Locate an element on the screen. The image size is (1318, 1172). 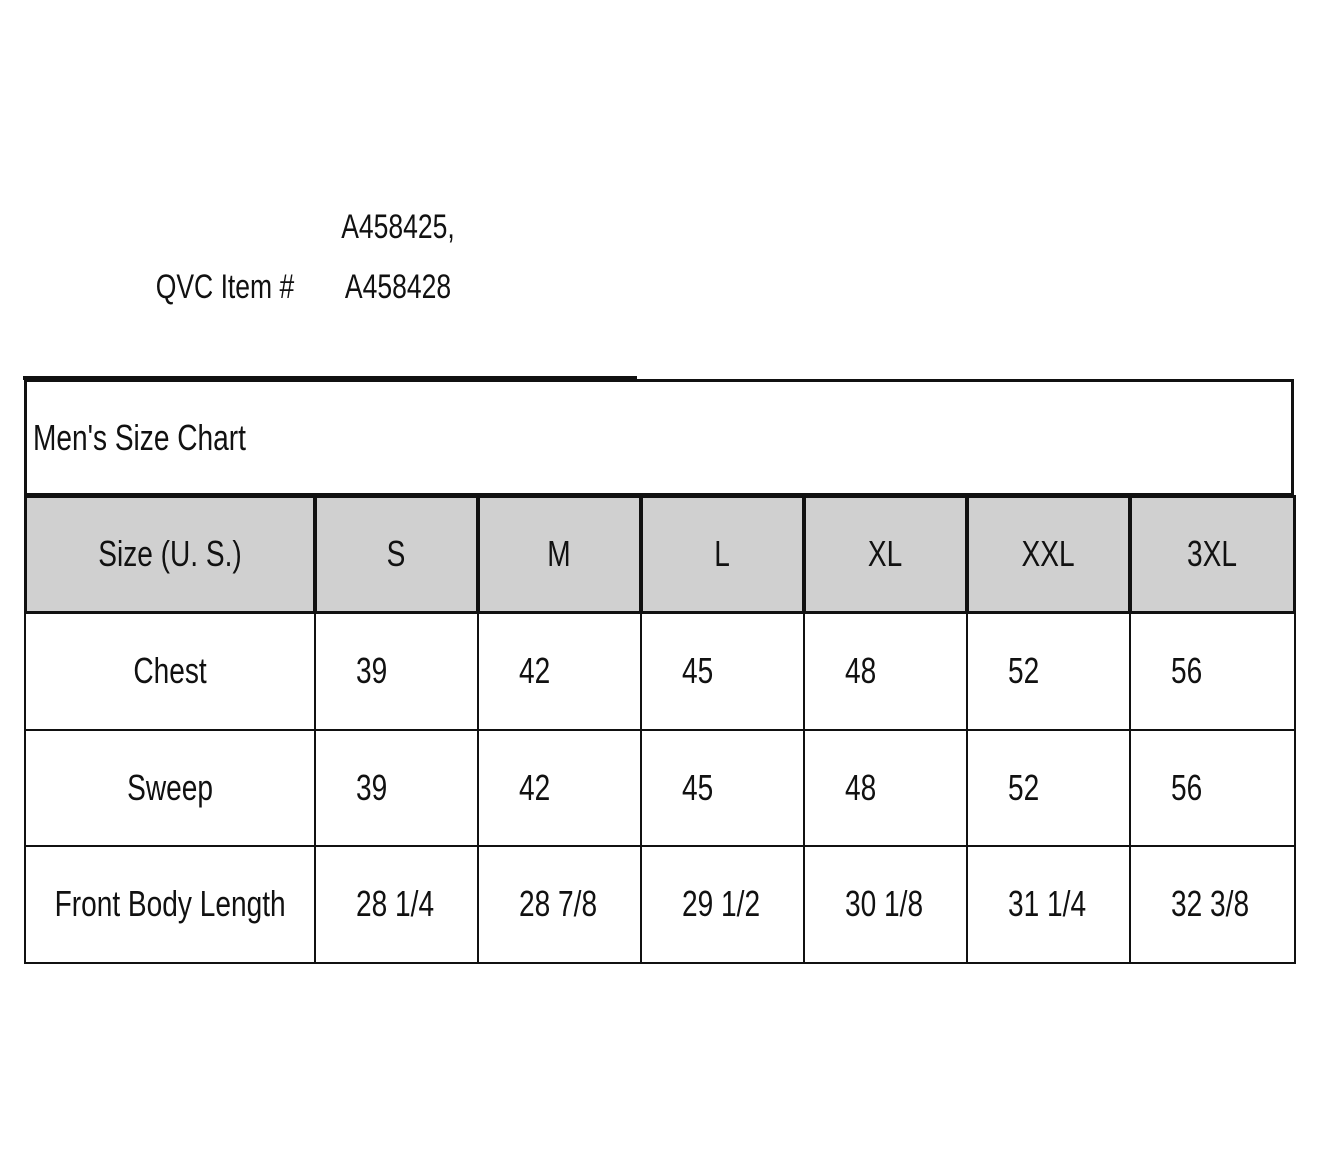
table-cell: Front Body Length is located at coordinates (170, 904).